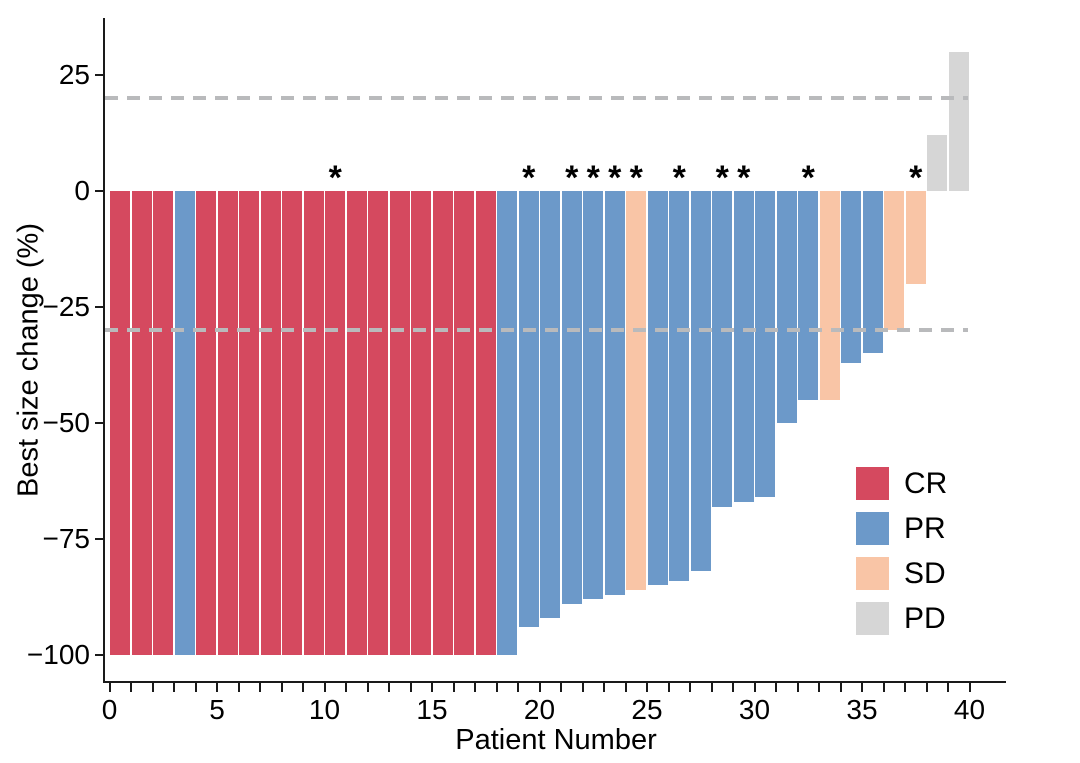 This screenshot has width=1080, height=763. What do you see at coordinates (66, 422) in the screenshot?
I see `y-tick-label: −50` at bounding box center [66, 422].